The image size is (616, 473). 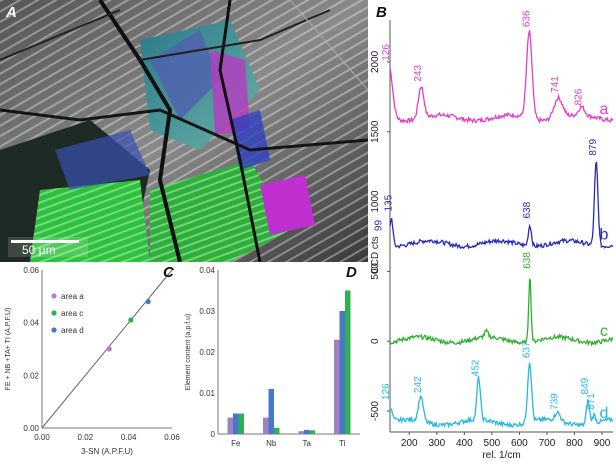 I want to click on peak-label: 739, so click(x=555, y=401).